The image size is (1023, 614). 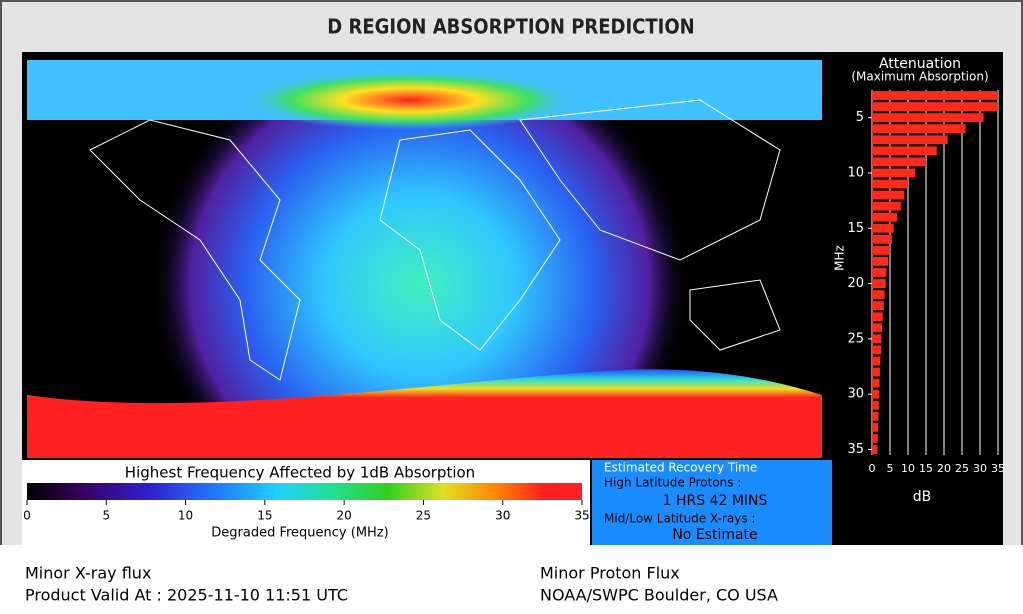 I want to click on x-tick-label: 35, so click(x=998, y=468).